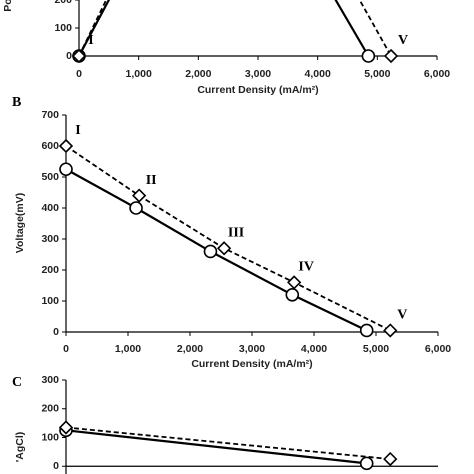 The height and width of the screenshot is (474, 474). What do you see at coordinates (8, 6) in the screenshot?
I see `y-axis-title: Po` at bounding box center [8, 6].